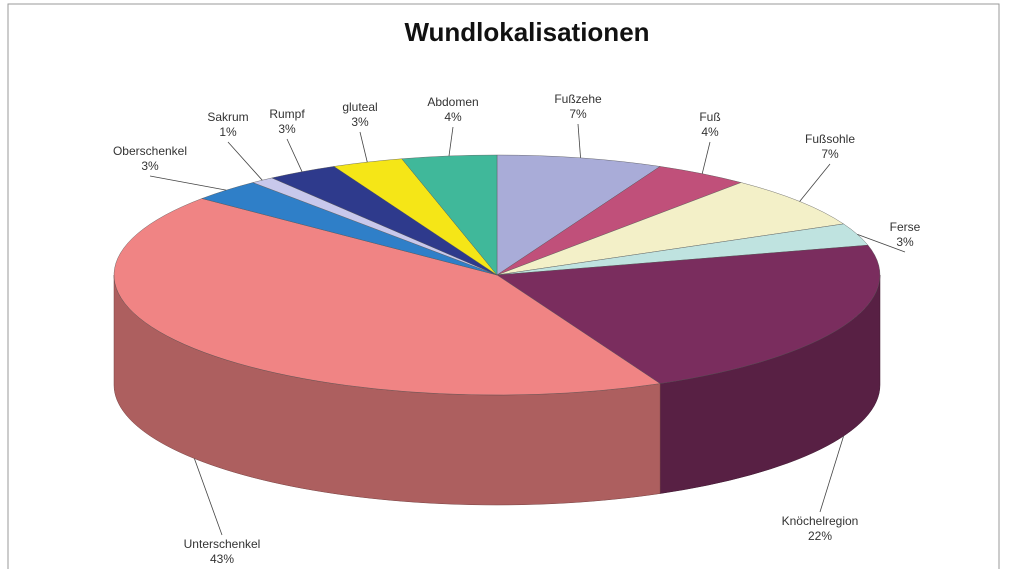  I want to click on slice-label: Abdomen, so click(452, 102).